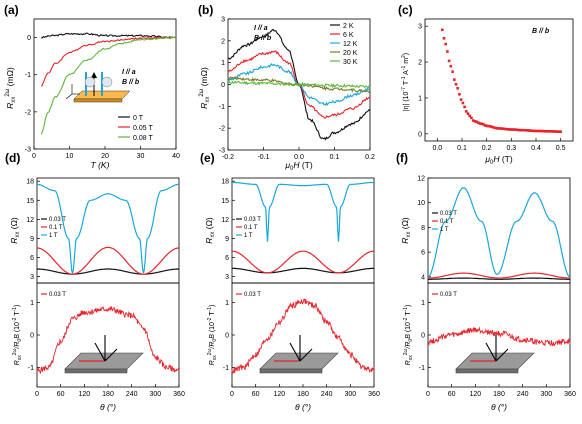 The image size is (582, 424). Describe the element at coordinates (279, 394) in the screenshot. I see `xtick-e-2: 120` at that location.